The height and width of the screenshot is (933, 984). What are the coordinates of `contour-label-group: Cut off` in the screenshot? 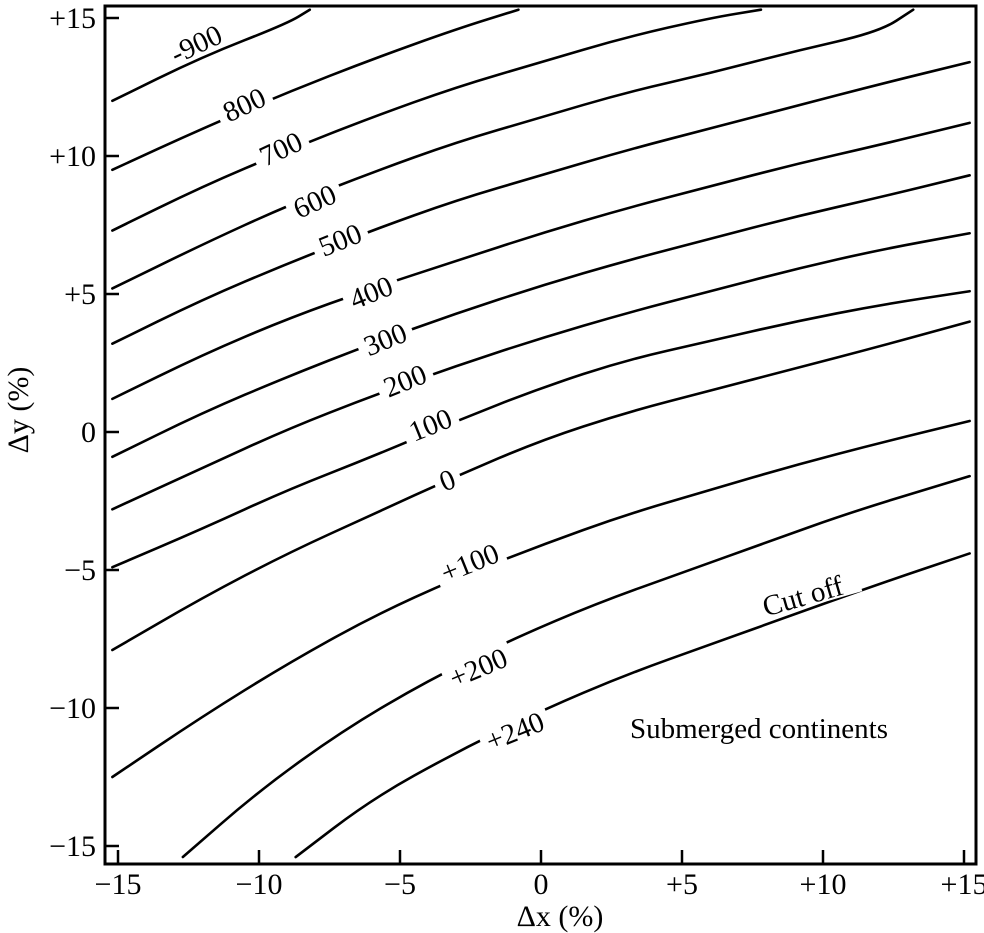 It's located at (802, 594).